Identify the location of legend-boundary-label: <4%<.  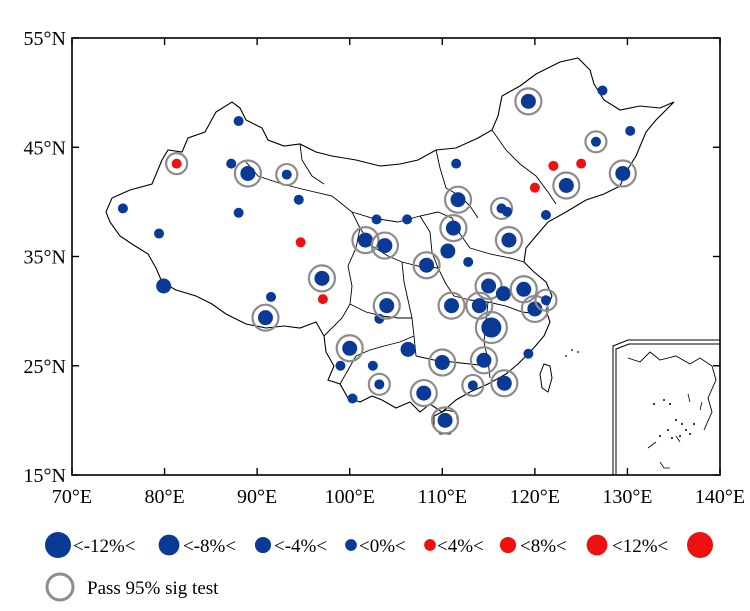
(460, 546).